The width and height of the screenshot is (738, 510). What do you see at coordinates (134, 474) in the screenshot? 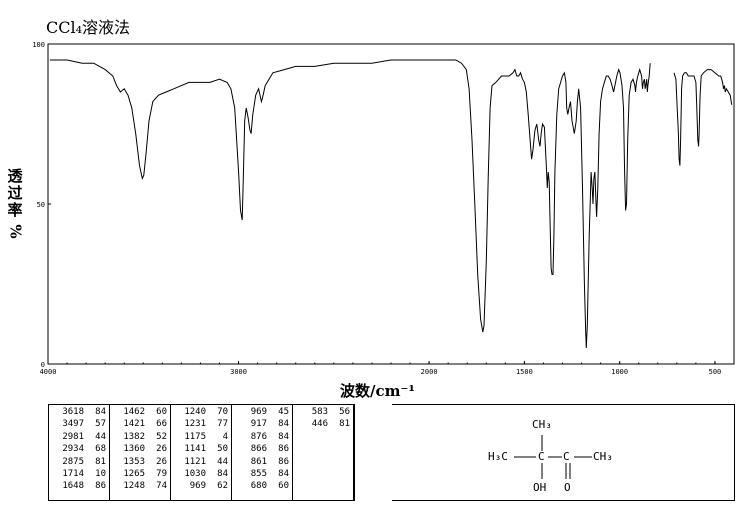
I see `peak-wavenumber: 1265` at bounding box center [134, 474].